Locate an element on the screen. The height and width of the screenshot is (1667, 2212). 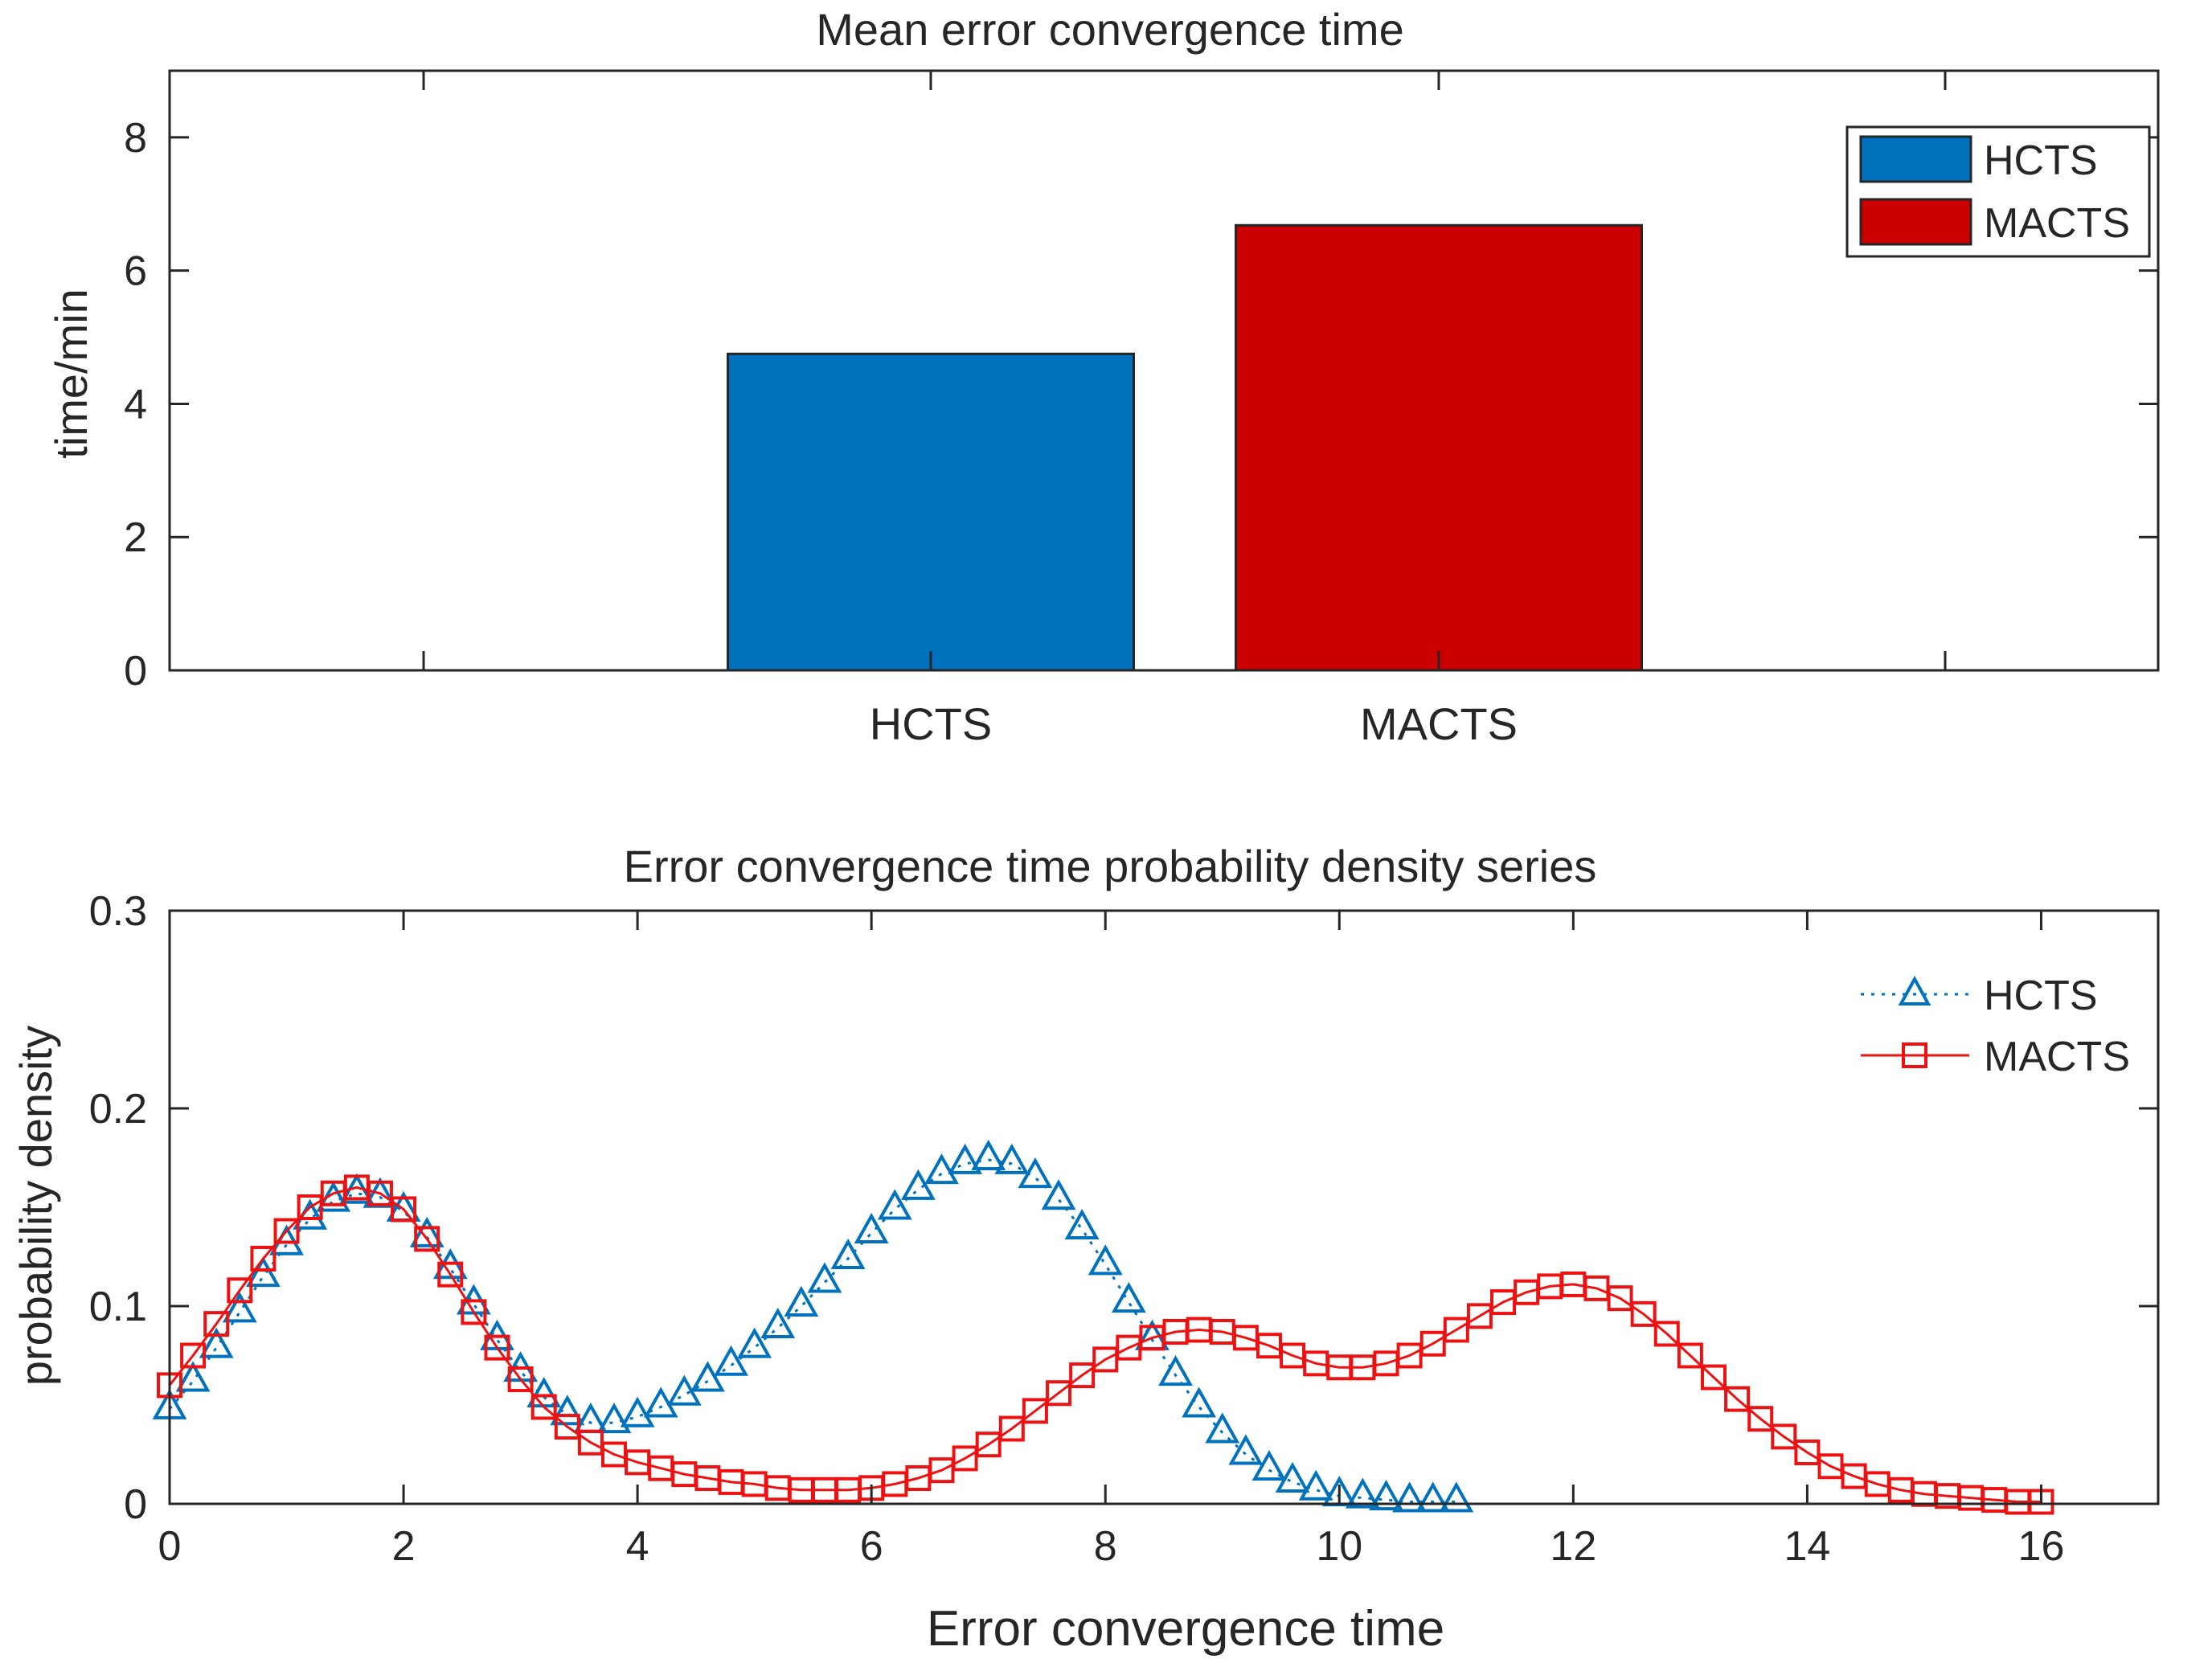
x-tick-label: 4 is located at coordinates (637, 1546).